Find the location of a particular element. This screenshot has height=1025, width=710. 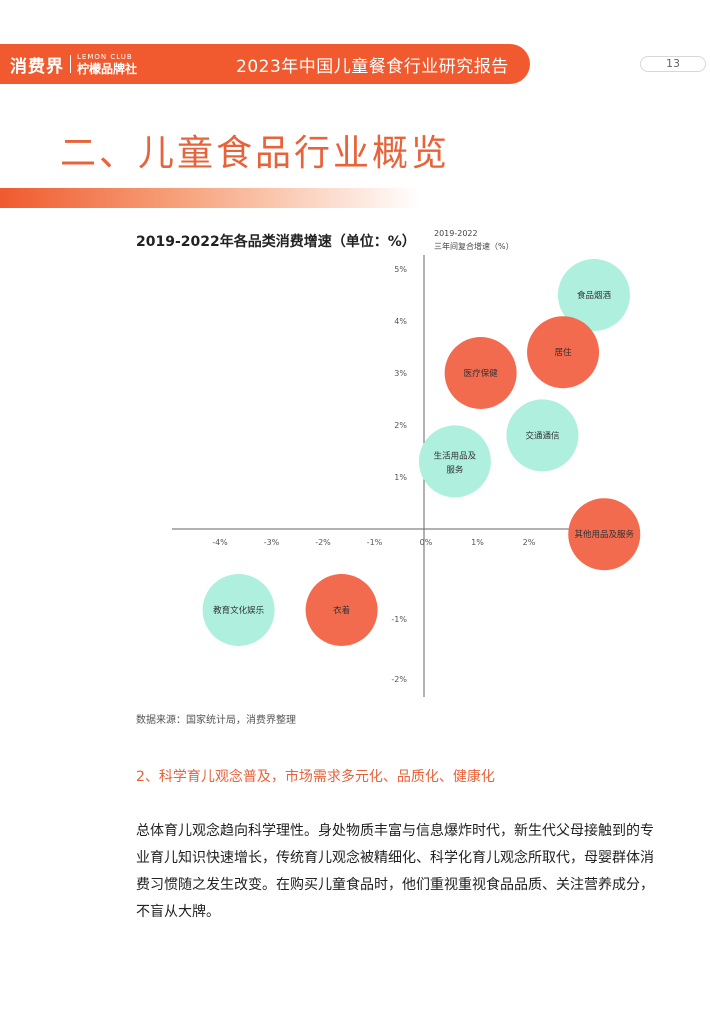

chart-title: 2019-2022年各品类消费增速（单位：%） is located at coordinates (276, 242).